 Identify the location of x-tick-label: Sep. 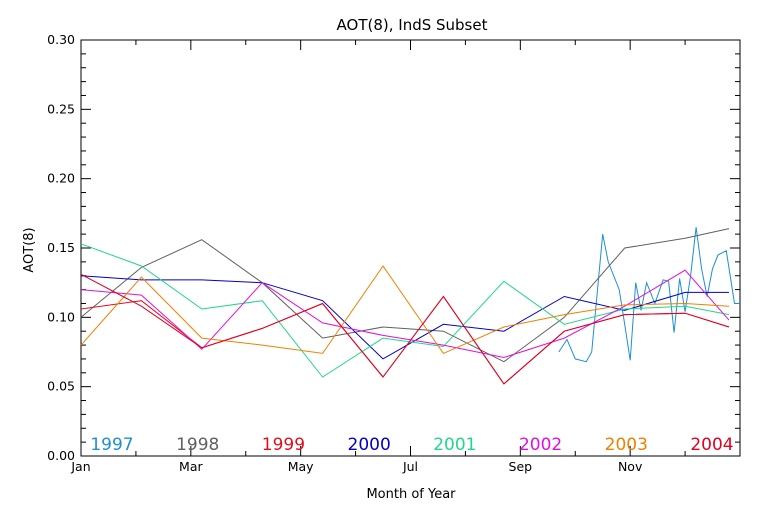
(521, 466).